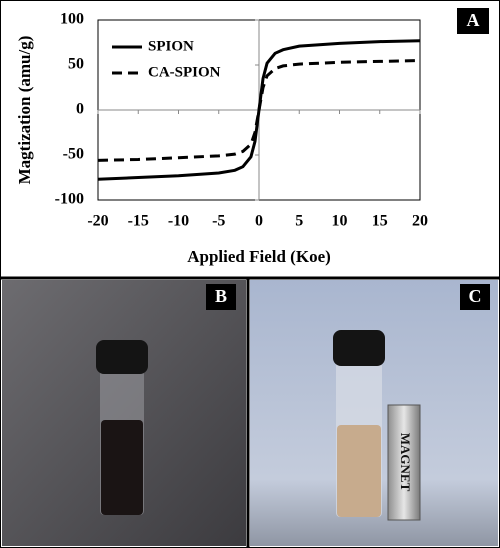 This screenshot has width=500, height=548. I want to click on magnet-text: MAGNET, so click(405, 462).